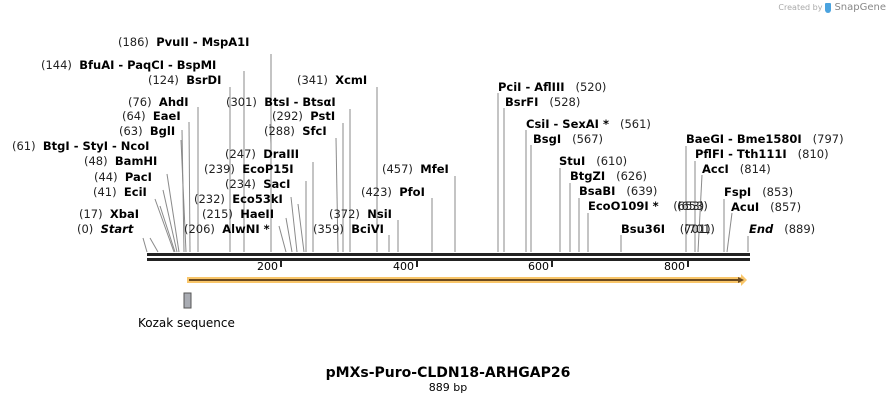  What do you see at coordinates (448, 259) in the screenshot?
I see `backbone-bottom` at bounding box center [448, 259].